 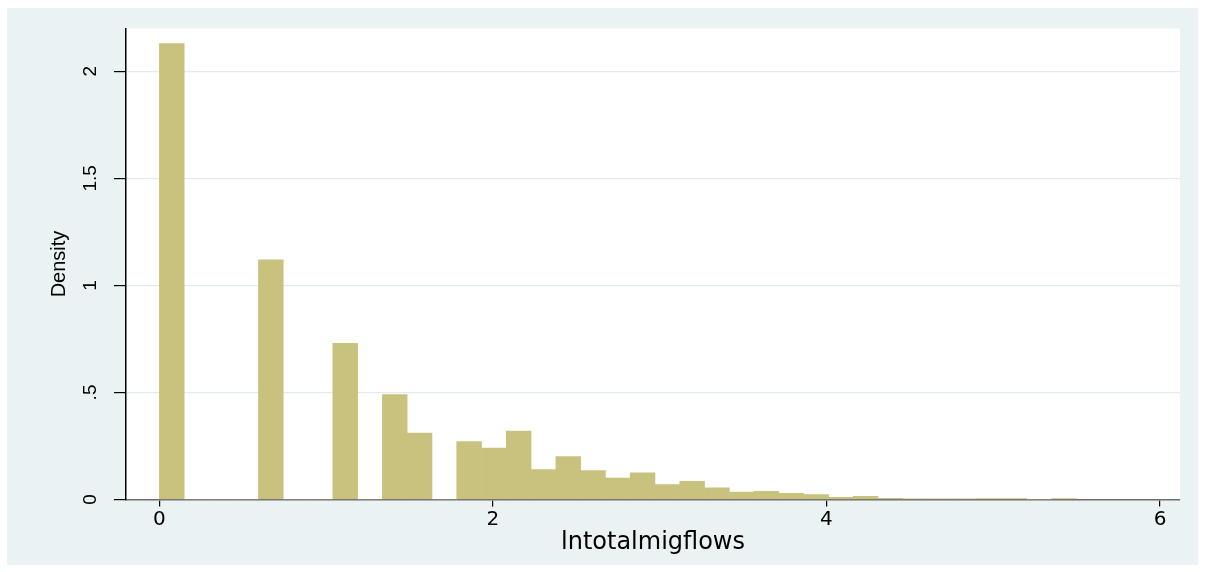 I want to click on y-tick-label: 0, so click(x=89, y=499).